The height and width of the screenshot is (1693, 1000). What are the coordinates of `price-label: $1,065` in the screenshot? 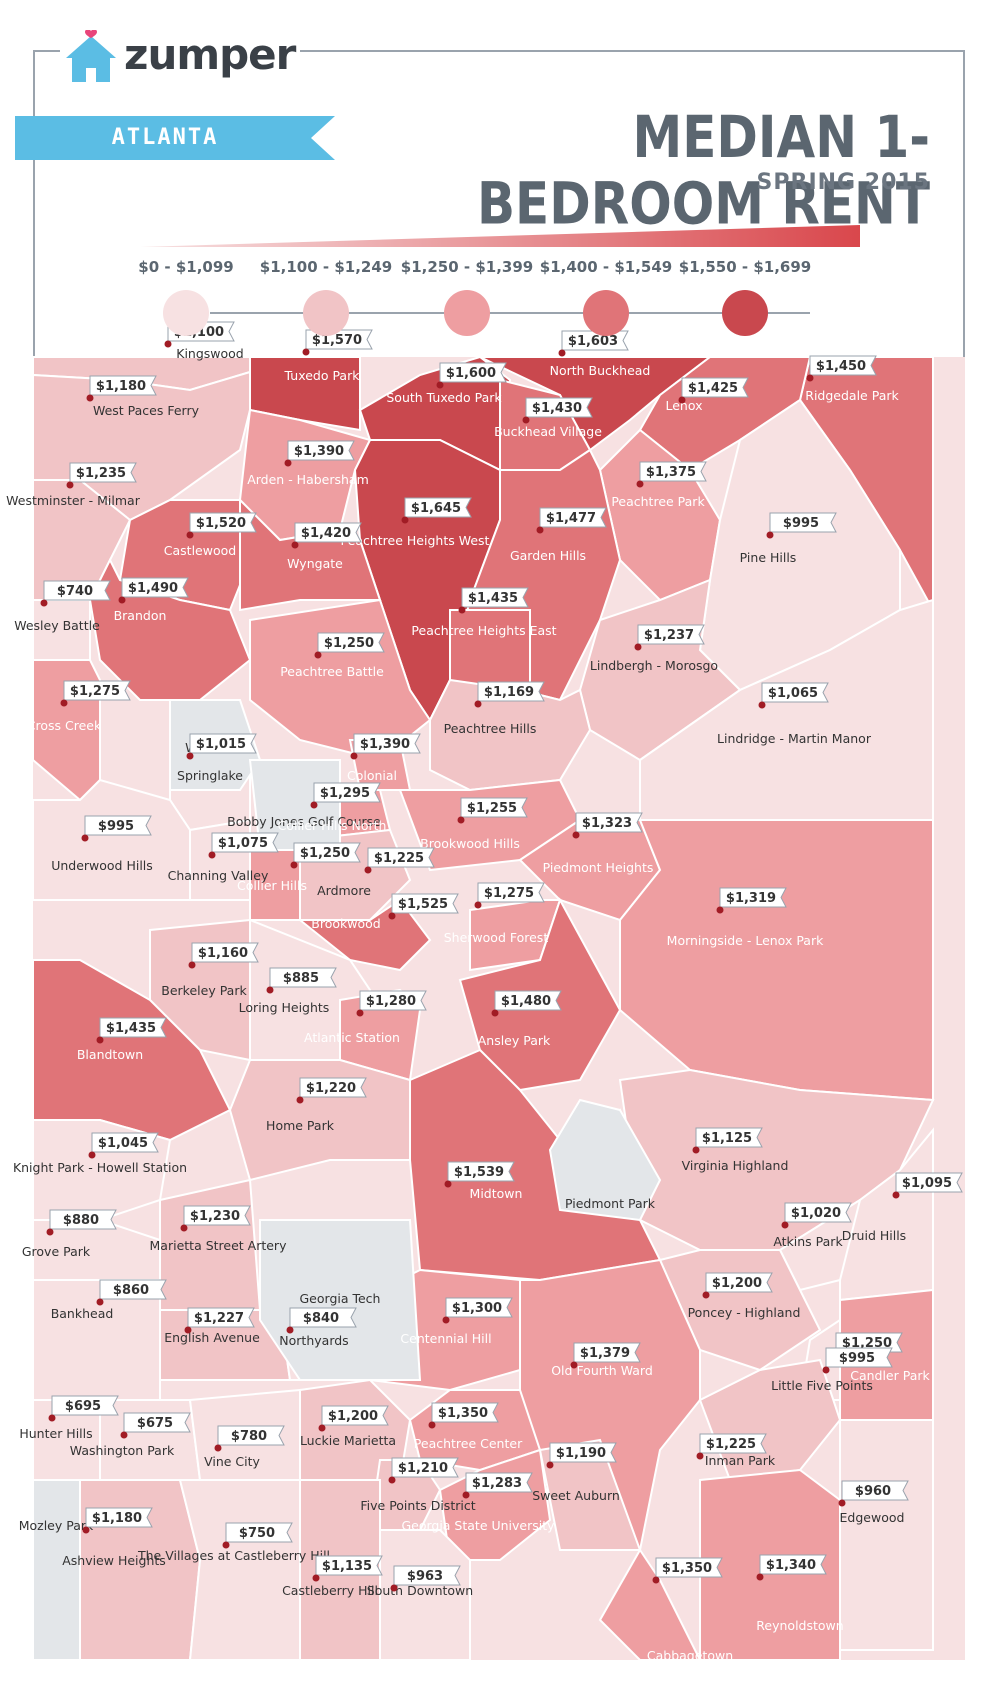 It's located at (793, 693).